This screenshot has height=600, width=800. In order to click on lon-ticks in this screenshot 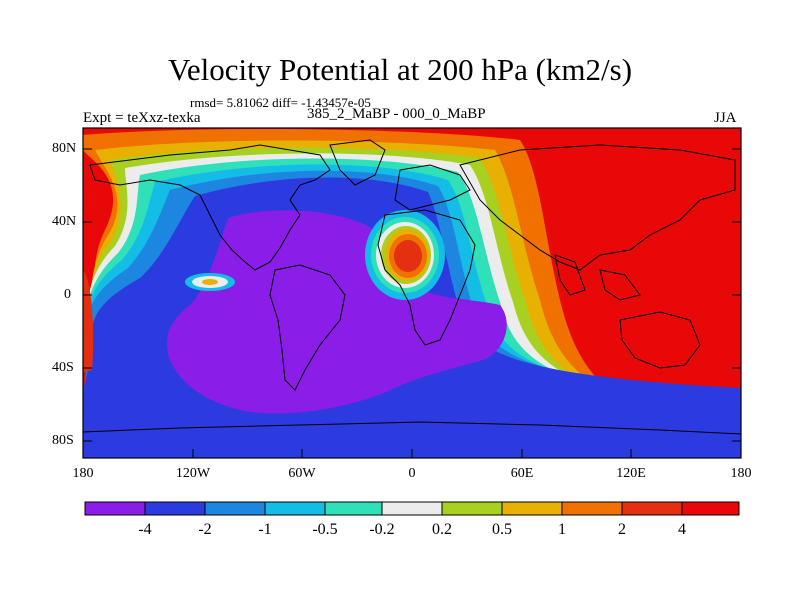, I will do `click(412, 453)`.